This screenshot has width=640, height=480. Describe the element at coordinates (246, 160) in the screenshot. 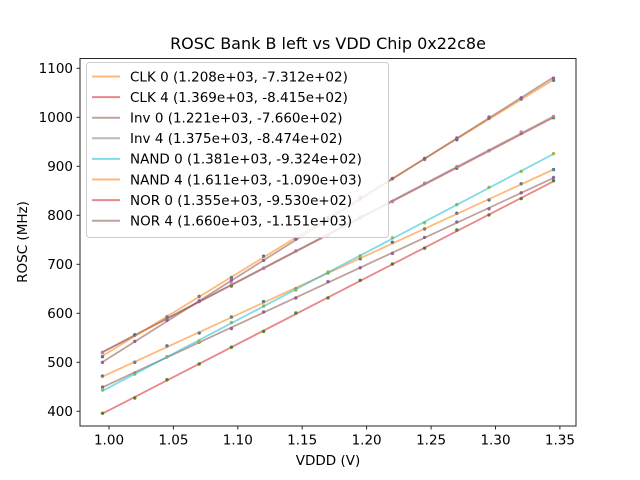

I see `legend-label-nand-0: NAND 0 (1.381e+03, -9.324e+02)` at that location.